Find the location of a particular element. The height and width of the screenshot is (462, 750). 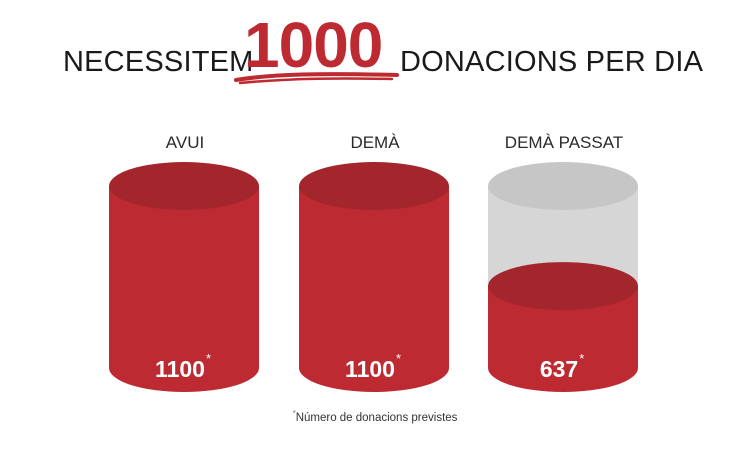

headline-number: 1000 is located at coordinates (313, 45).